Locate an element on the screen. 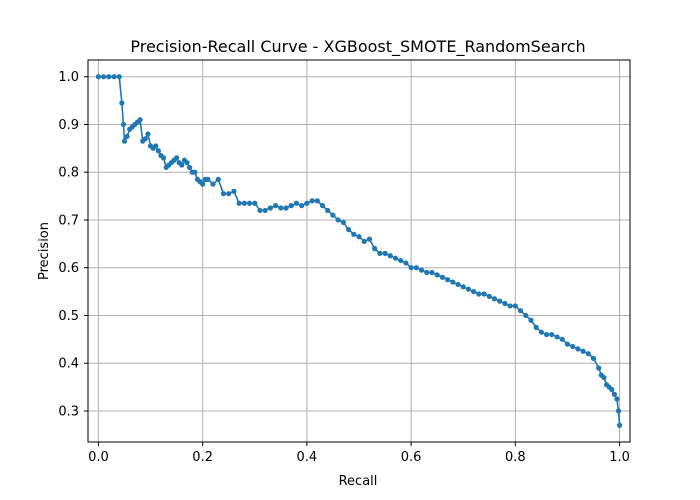  y-tick-label: 0.4 is located at coordinates (68, 364).